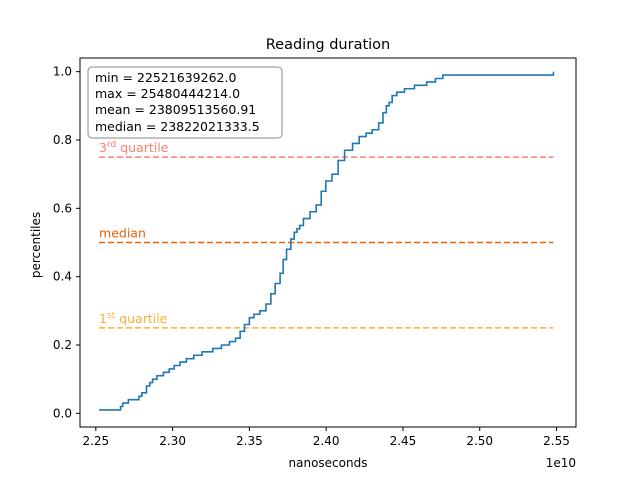  What do you see at coordinates (561, 463) in the screenshot?
I see `x-axis-scale-label: 1e10` at bounding box center [561, 463].